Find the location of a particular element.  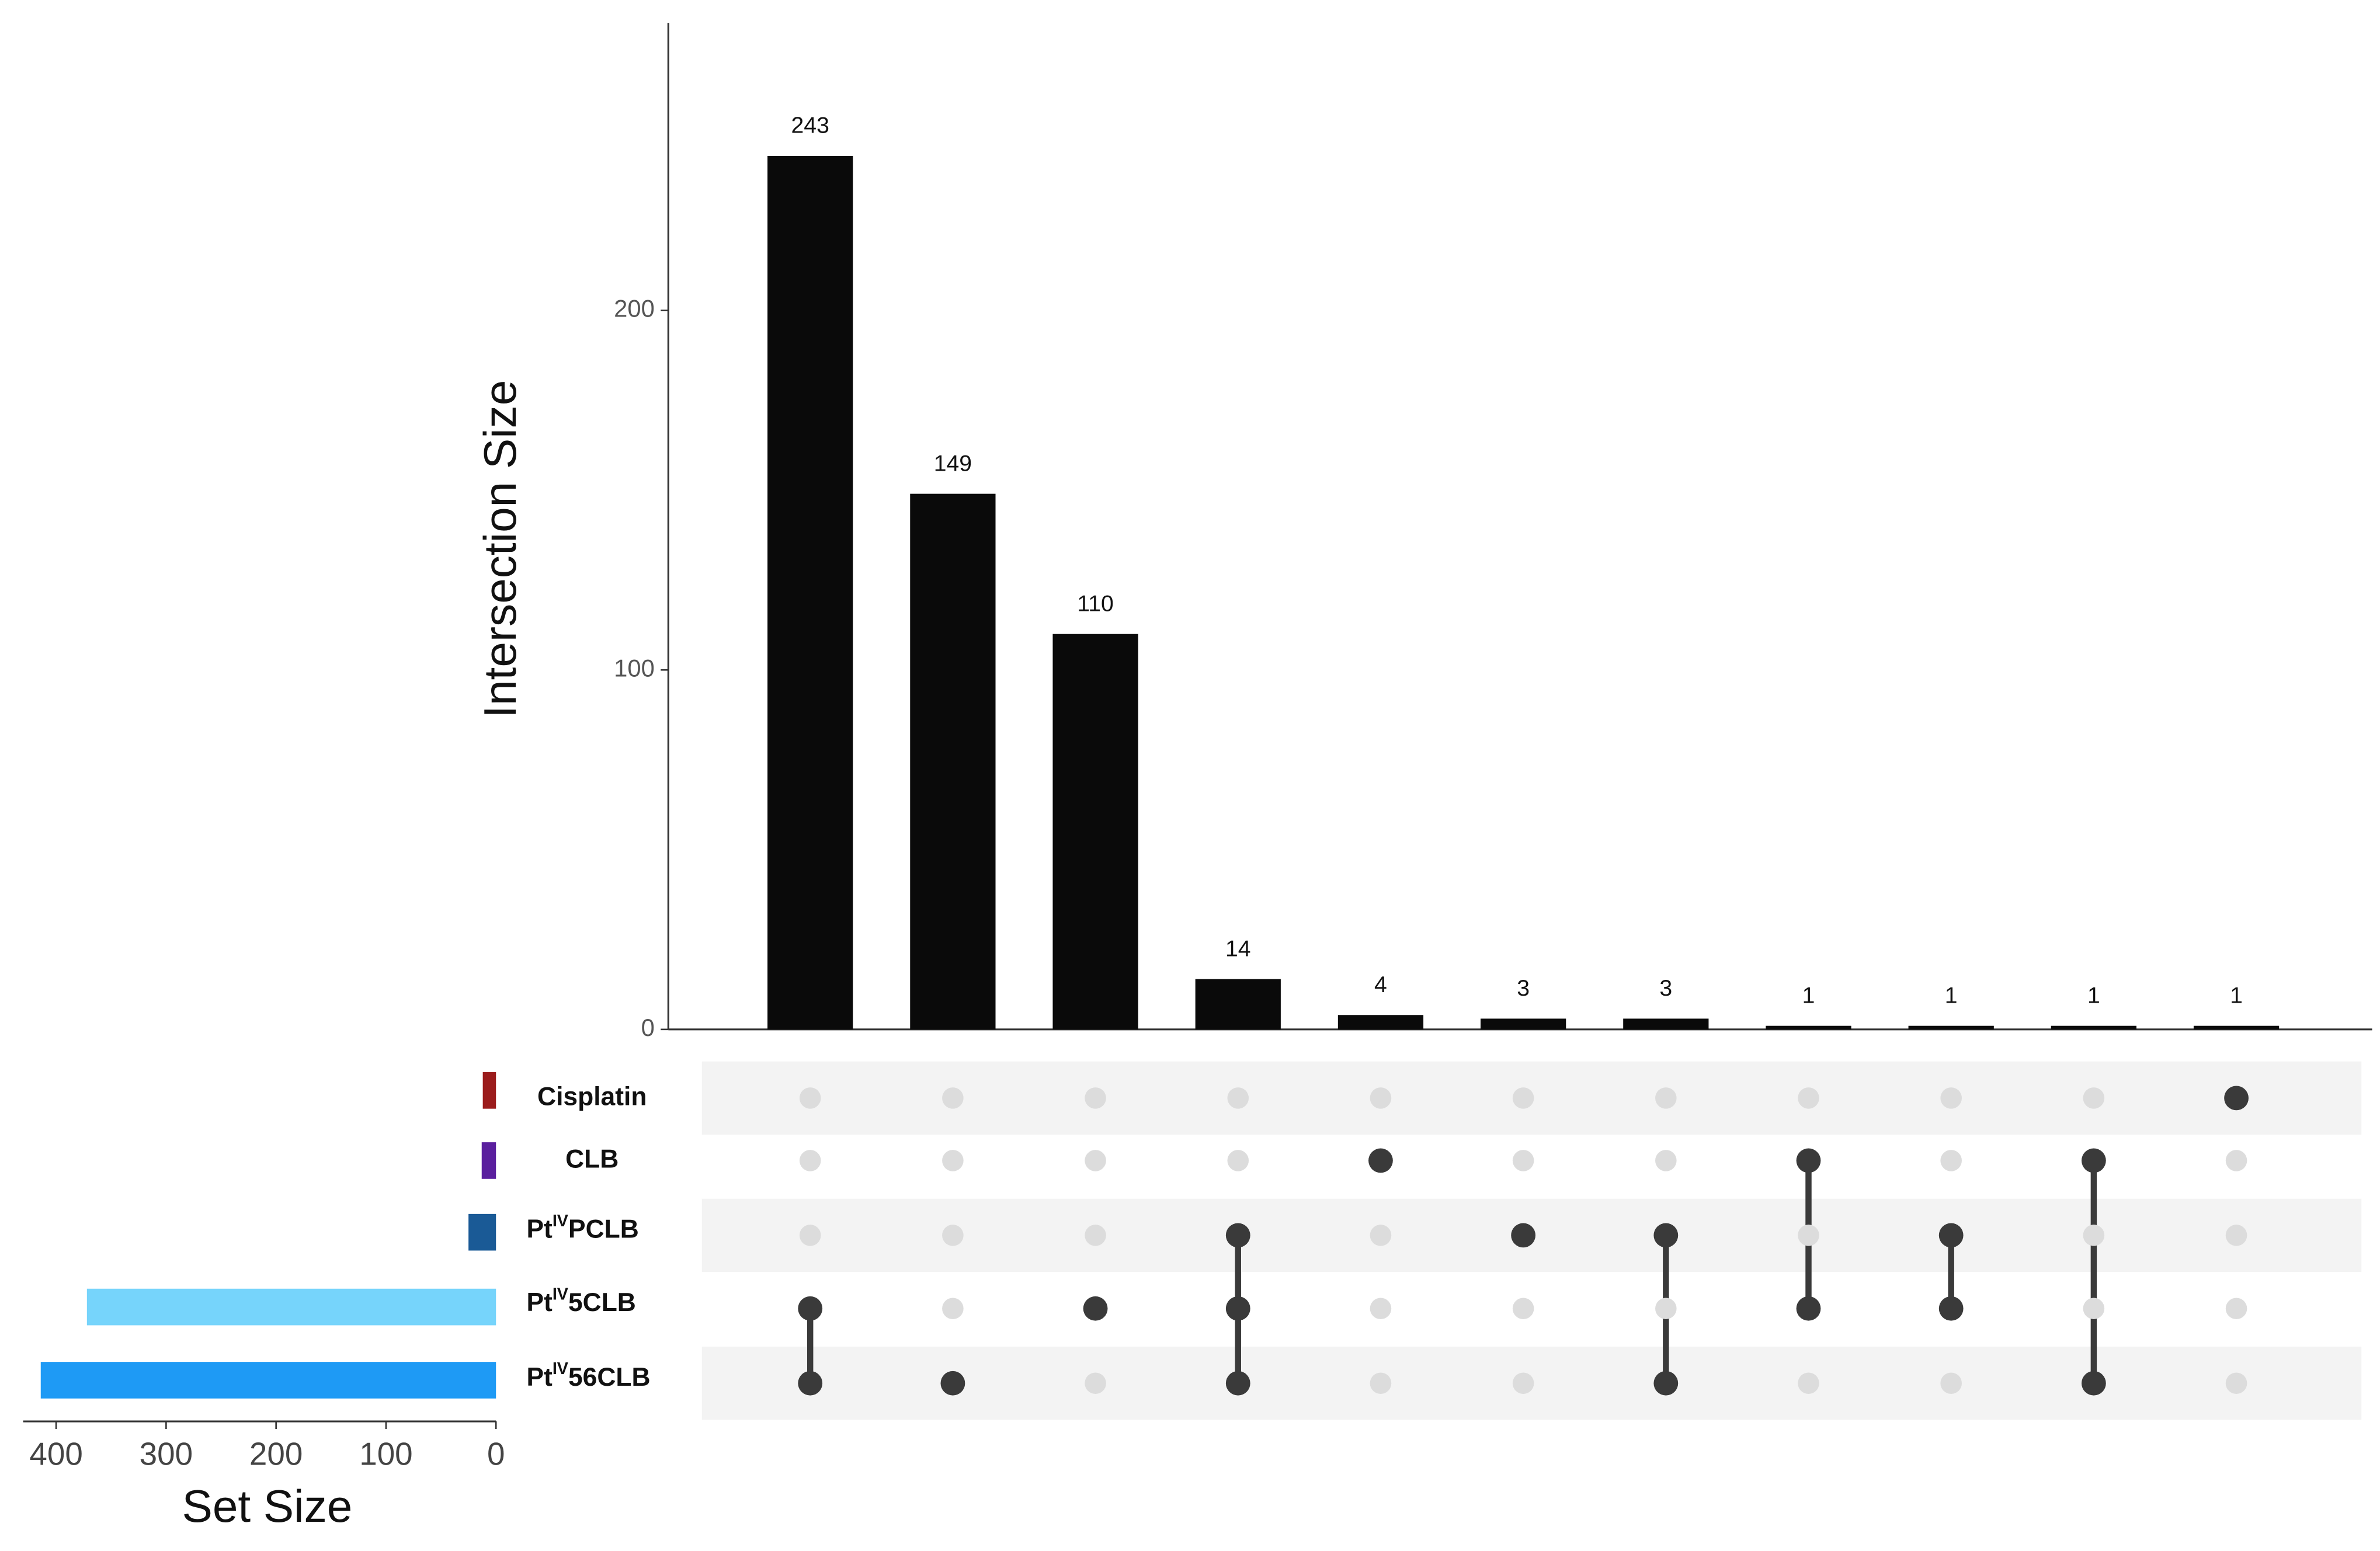

set-size-tick-label: 100 is located at coordinates (385, 1454).